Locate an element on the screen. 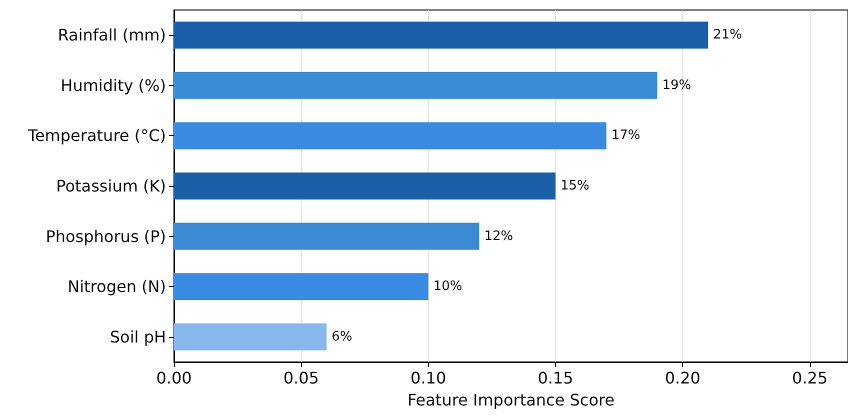 This screenshot has height=417, width=848. y-tick-label: Phosphorus (P) is located at coordinates (106, 236).